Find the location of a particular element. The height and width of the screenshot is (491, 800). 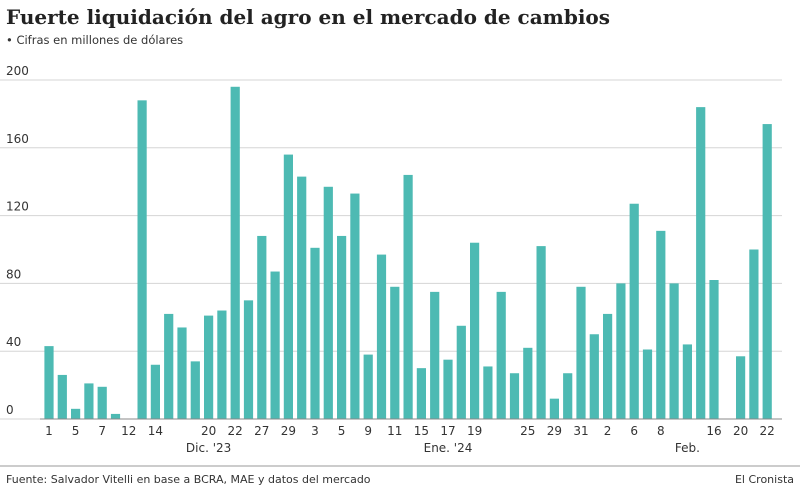

x-tick-label: 25 is located at coordinates (527, 431).